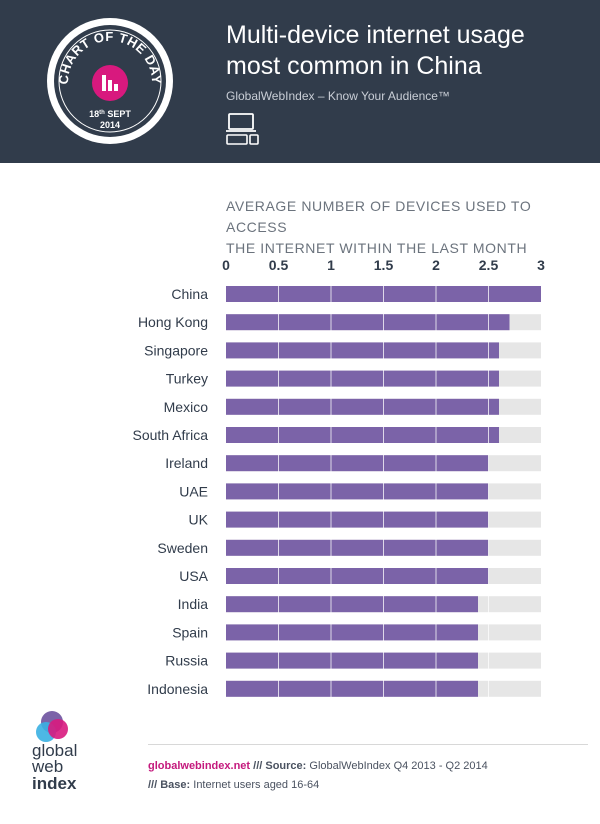 The height and width of the screenshot is (824, 600). I want to click on category-label: Spain, so click(190, 632).